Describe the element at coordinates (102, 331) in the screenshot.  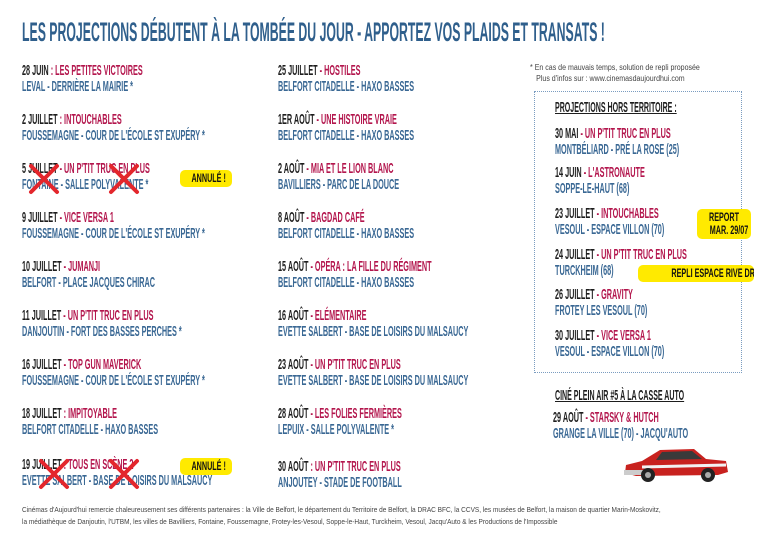
I see `screening-place: DANJOUTIN - FORT DES BASSES PERCHES *` at that location.